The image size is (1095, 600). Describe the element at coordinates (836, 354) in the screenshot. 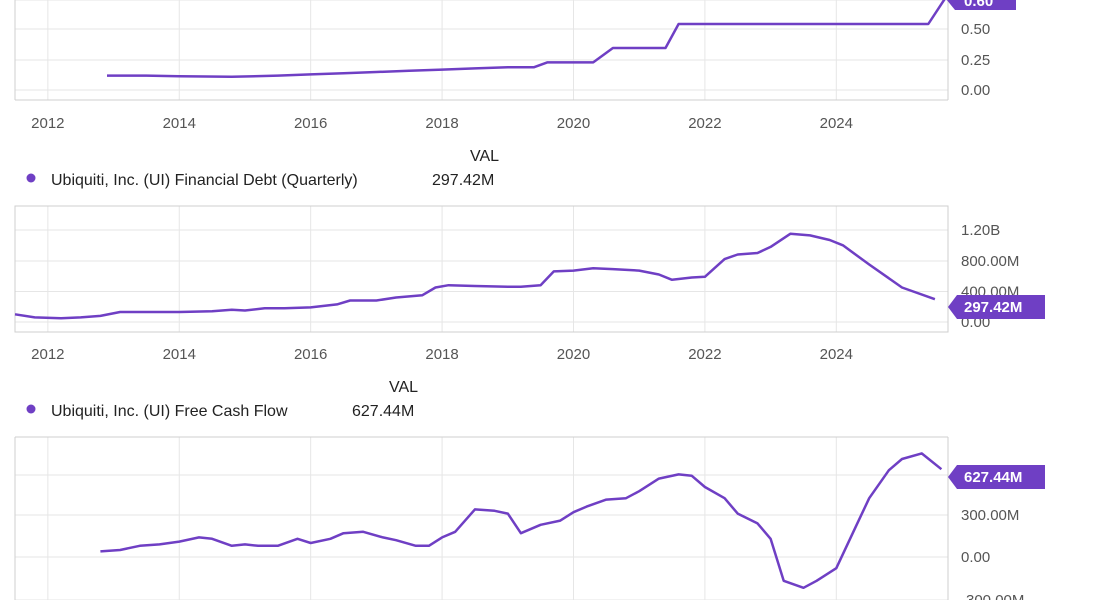

I see `financial-debt-chart-x-tick-label: 2024` at that location.